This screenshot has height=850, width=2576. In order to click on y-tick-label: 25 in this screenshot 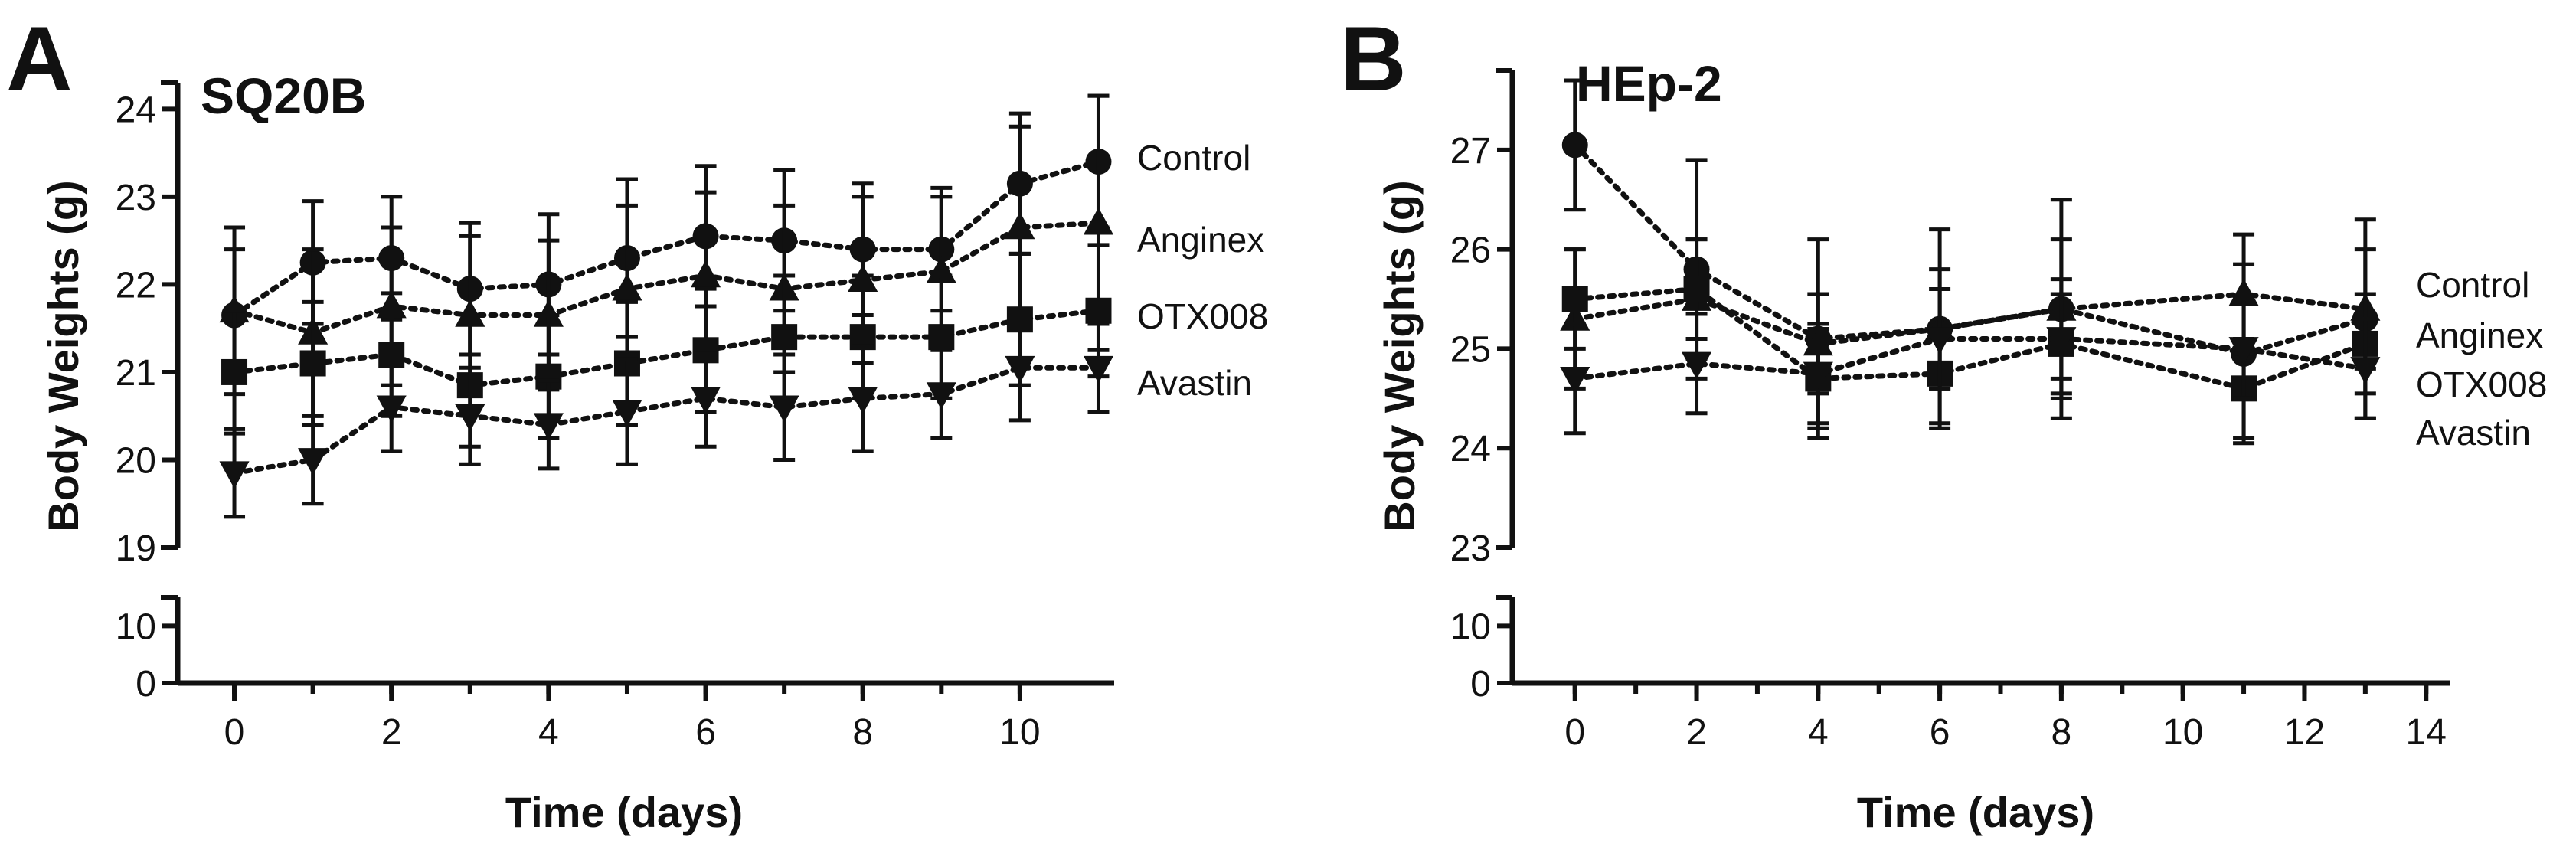, I will do `click(1470, 349)`.